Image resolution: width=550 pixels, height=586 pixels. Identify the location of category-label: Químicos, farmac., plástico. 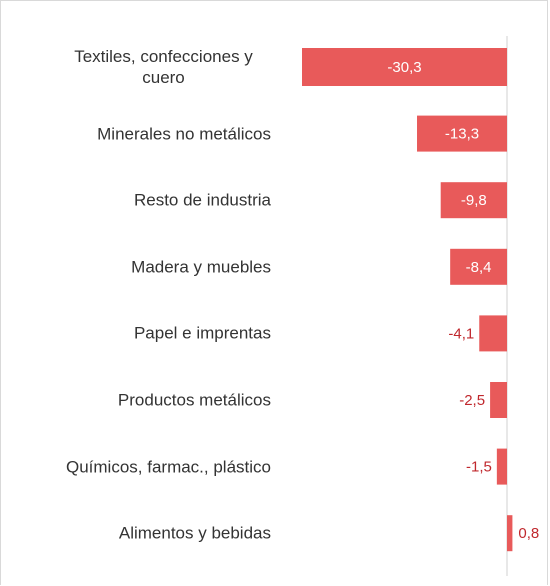
(151, 466).